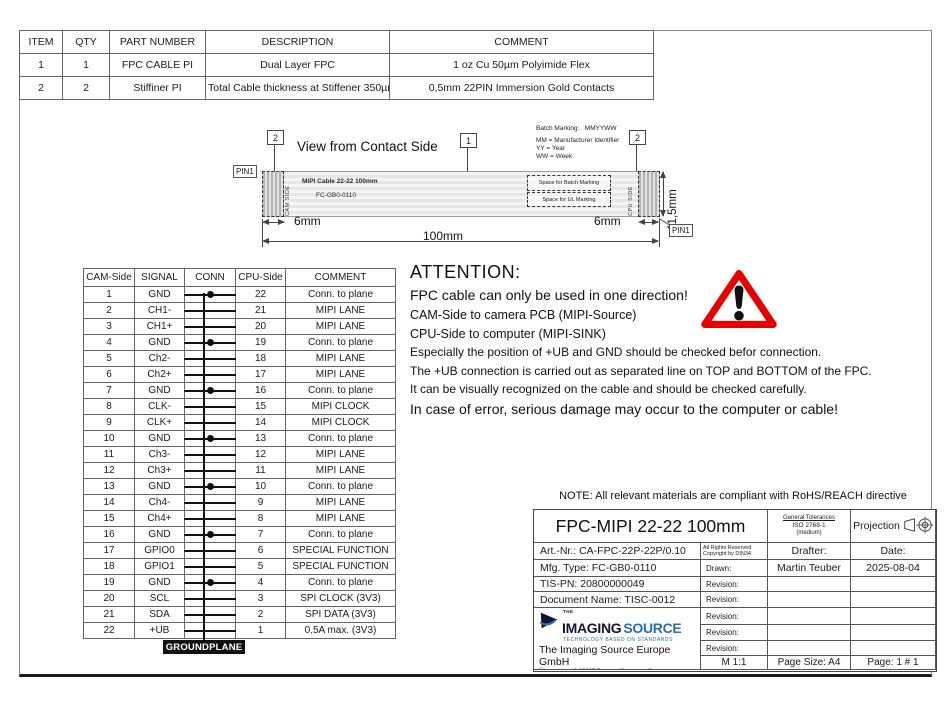 The image size is (950, 703). I want to click on pin-cpu-cell: 16, so click(260, 390).